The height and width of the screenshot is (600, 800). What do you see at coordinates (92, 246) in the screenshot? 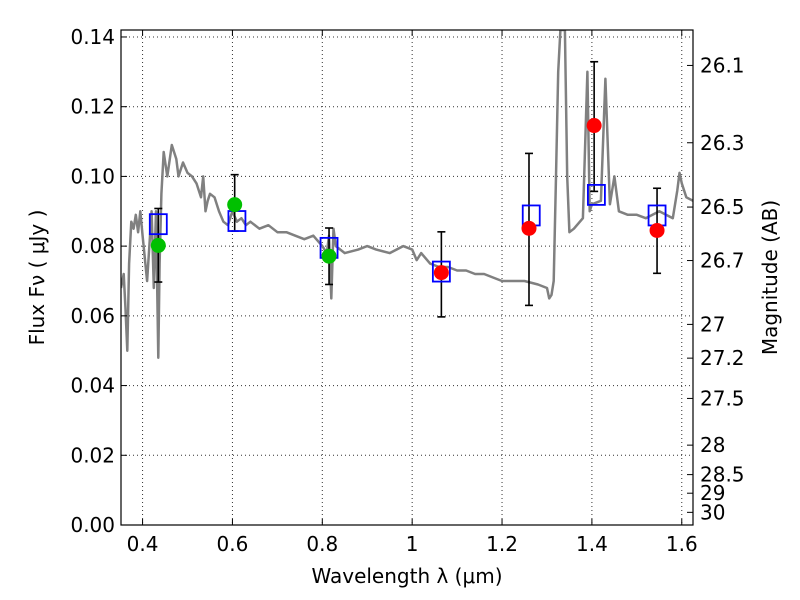
I see `y-tick-label: 0.08` at bounding box center [92, 246].